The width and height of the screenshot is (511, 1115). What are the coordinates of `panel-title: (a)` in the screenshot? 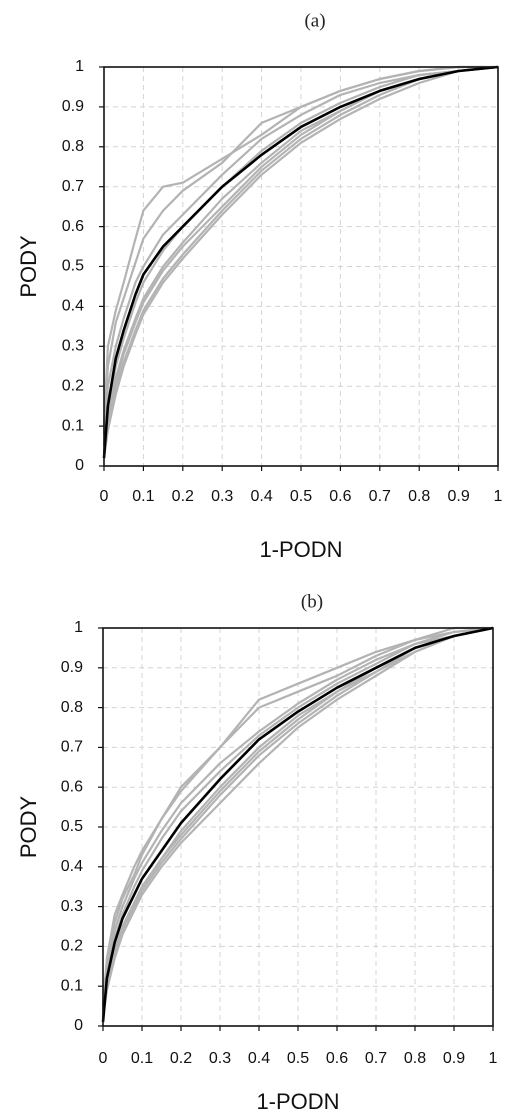 It's located at (314, 20).